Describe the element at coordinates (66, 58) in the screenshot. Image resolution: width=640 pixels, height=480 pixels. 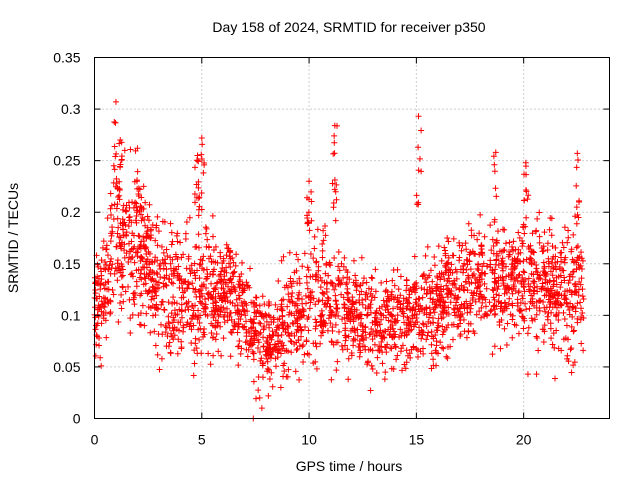
I see `y-tick-label: 0.35` at that location.